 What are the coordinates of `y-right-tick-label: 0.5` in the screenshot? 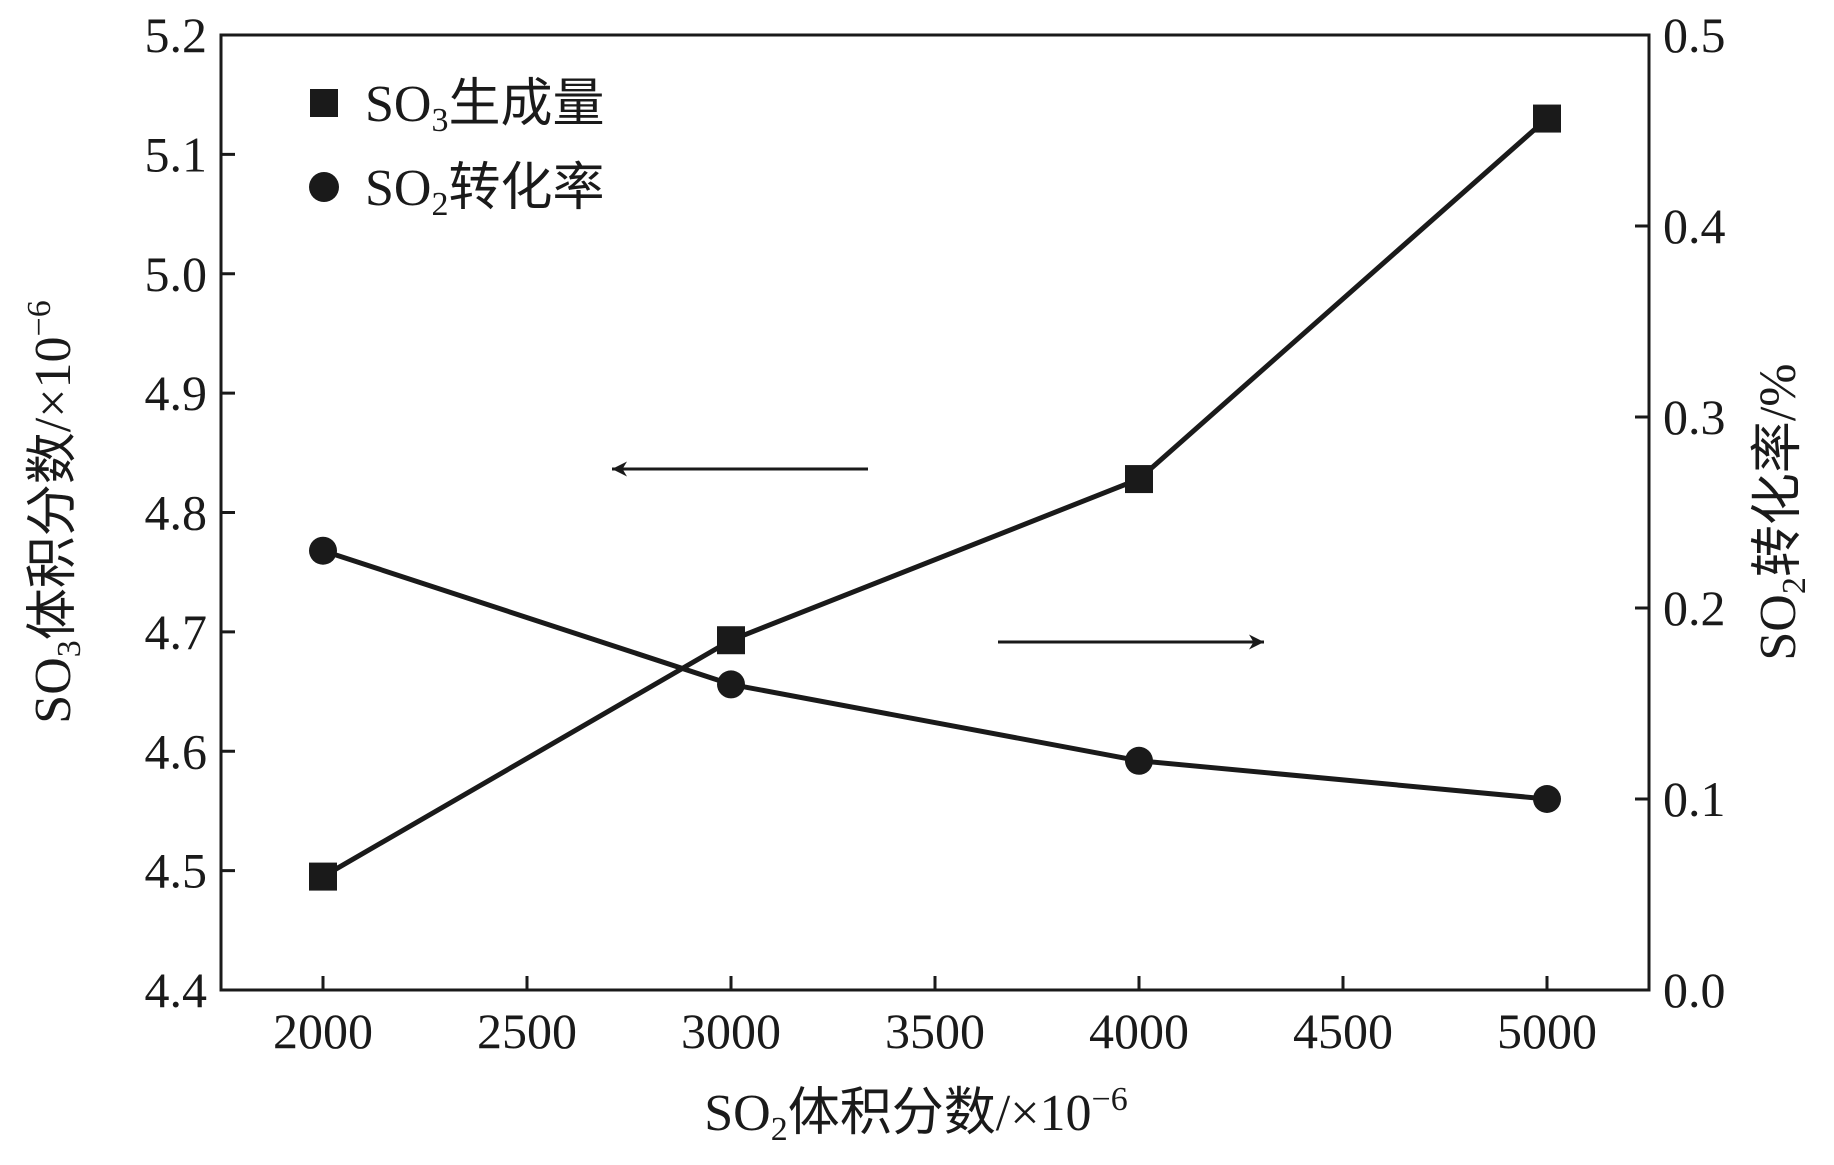 It's located at (1694, 35).